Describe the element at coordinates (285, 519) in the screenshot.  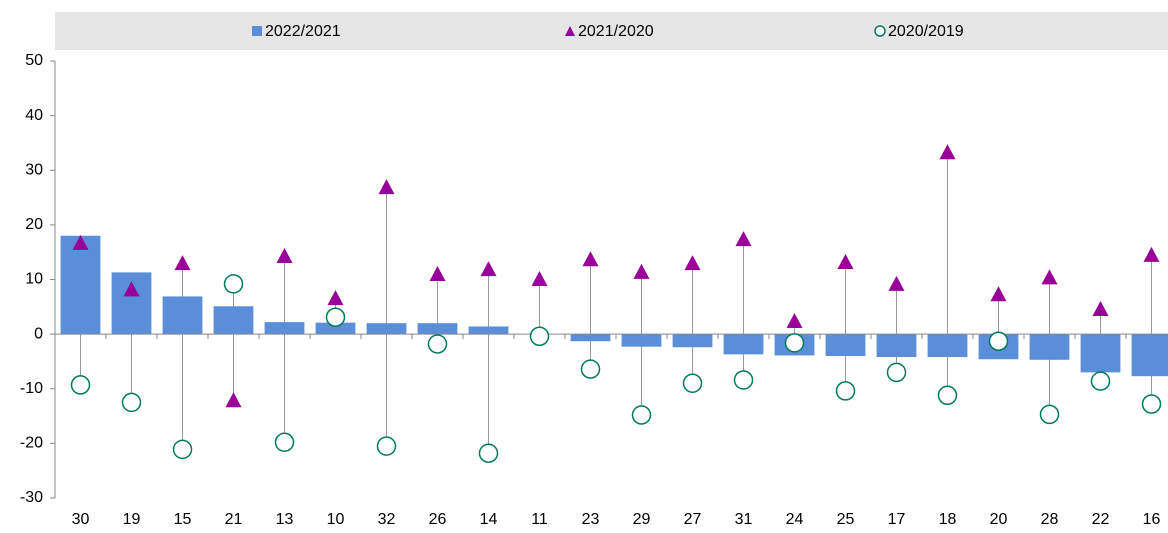
I see `x-tick-label: 13` at that location.